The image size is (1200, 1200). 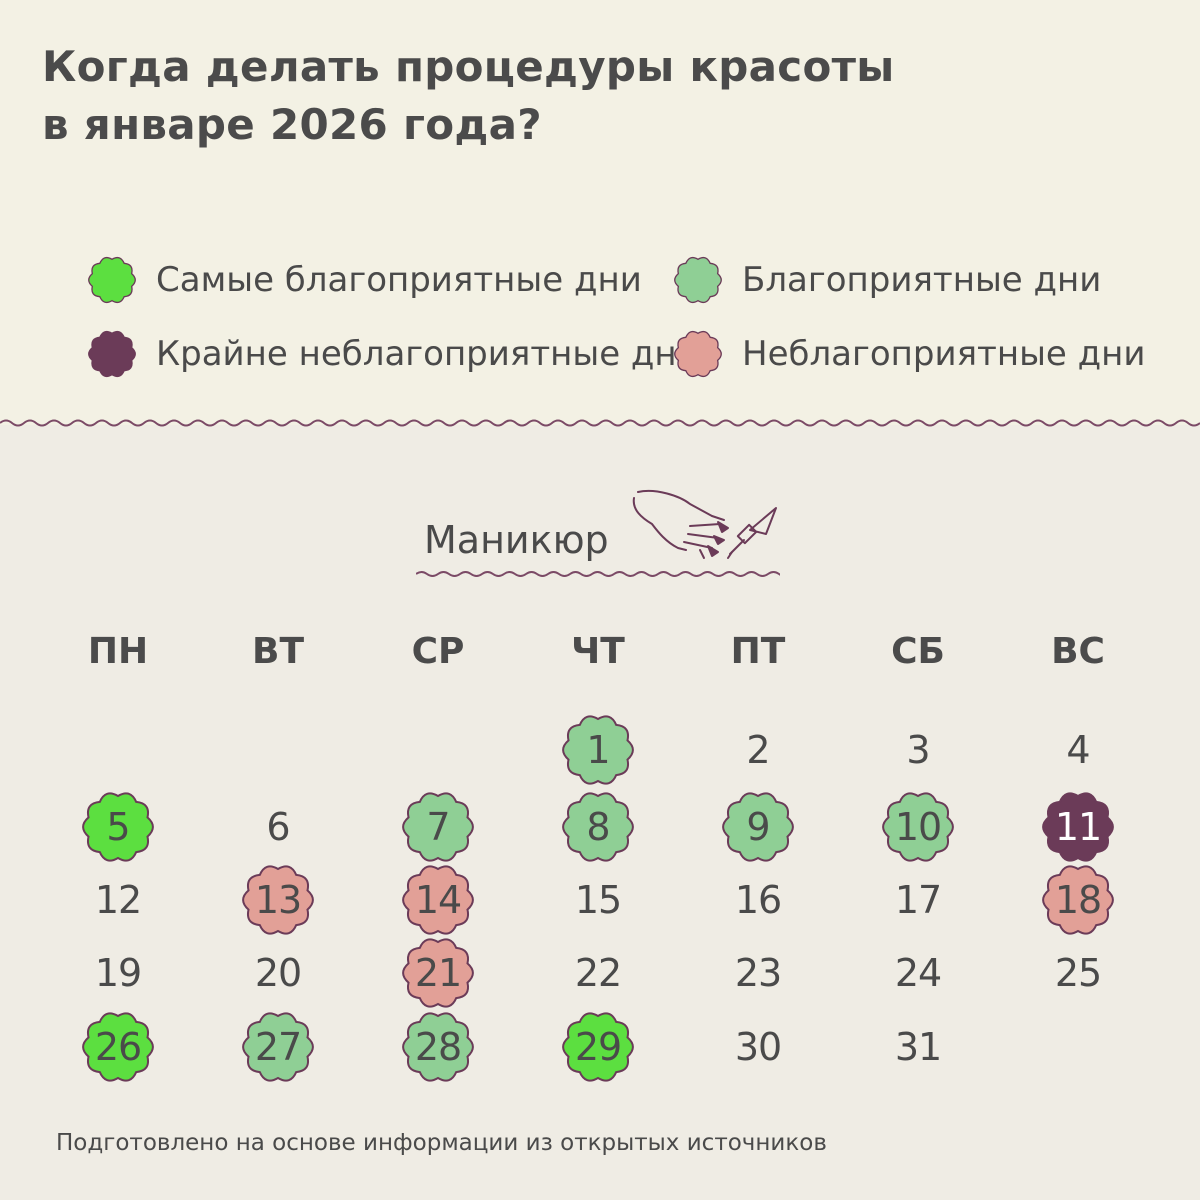 I want to click on calendar-day-number: 30, so click(x=758, y=1047).